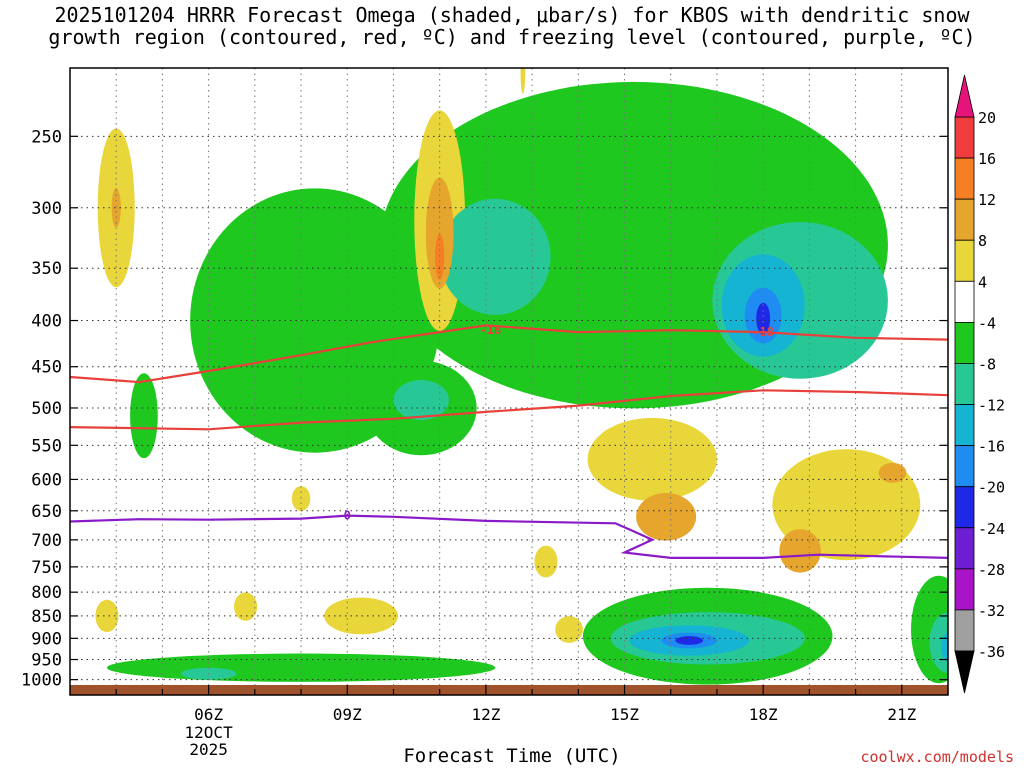 The width and height of the screenshot is (1024, 768). Describe the element at coordinates (46, 480) in the screenshot. I see `y-tick-label: 600` at that location.